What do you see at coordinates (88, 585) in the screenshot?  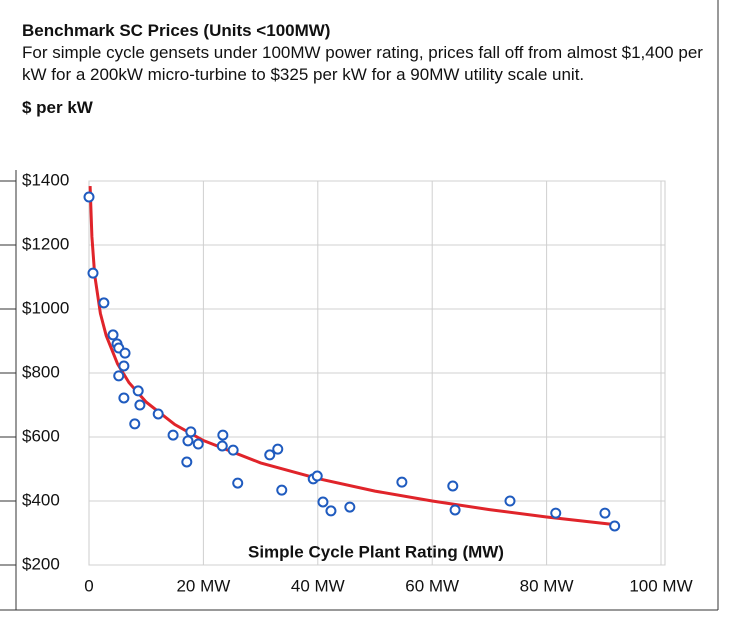 I see `x-tick-label: 0` at bounding box center [88, 585].